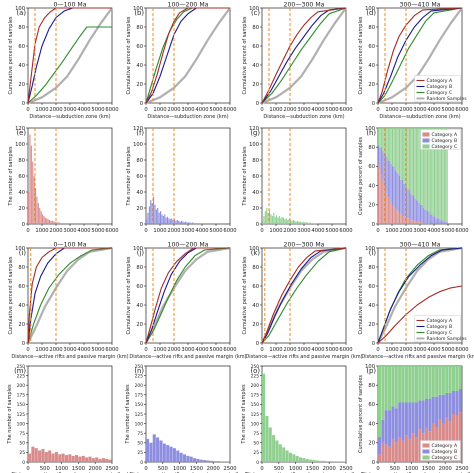  Describe the element at coordinates (139, 405) in the screenshot. I see `y-tick-label: 150` at that location.